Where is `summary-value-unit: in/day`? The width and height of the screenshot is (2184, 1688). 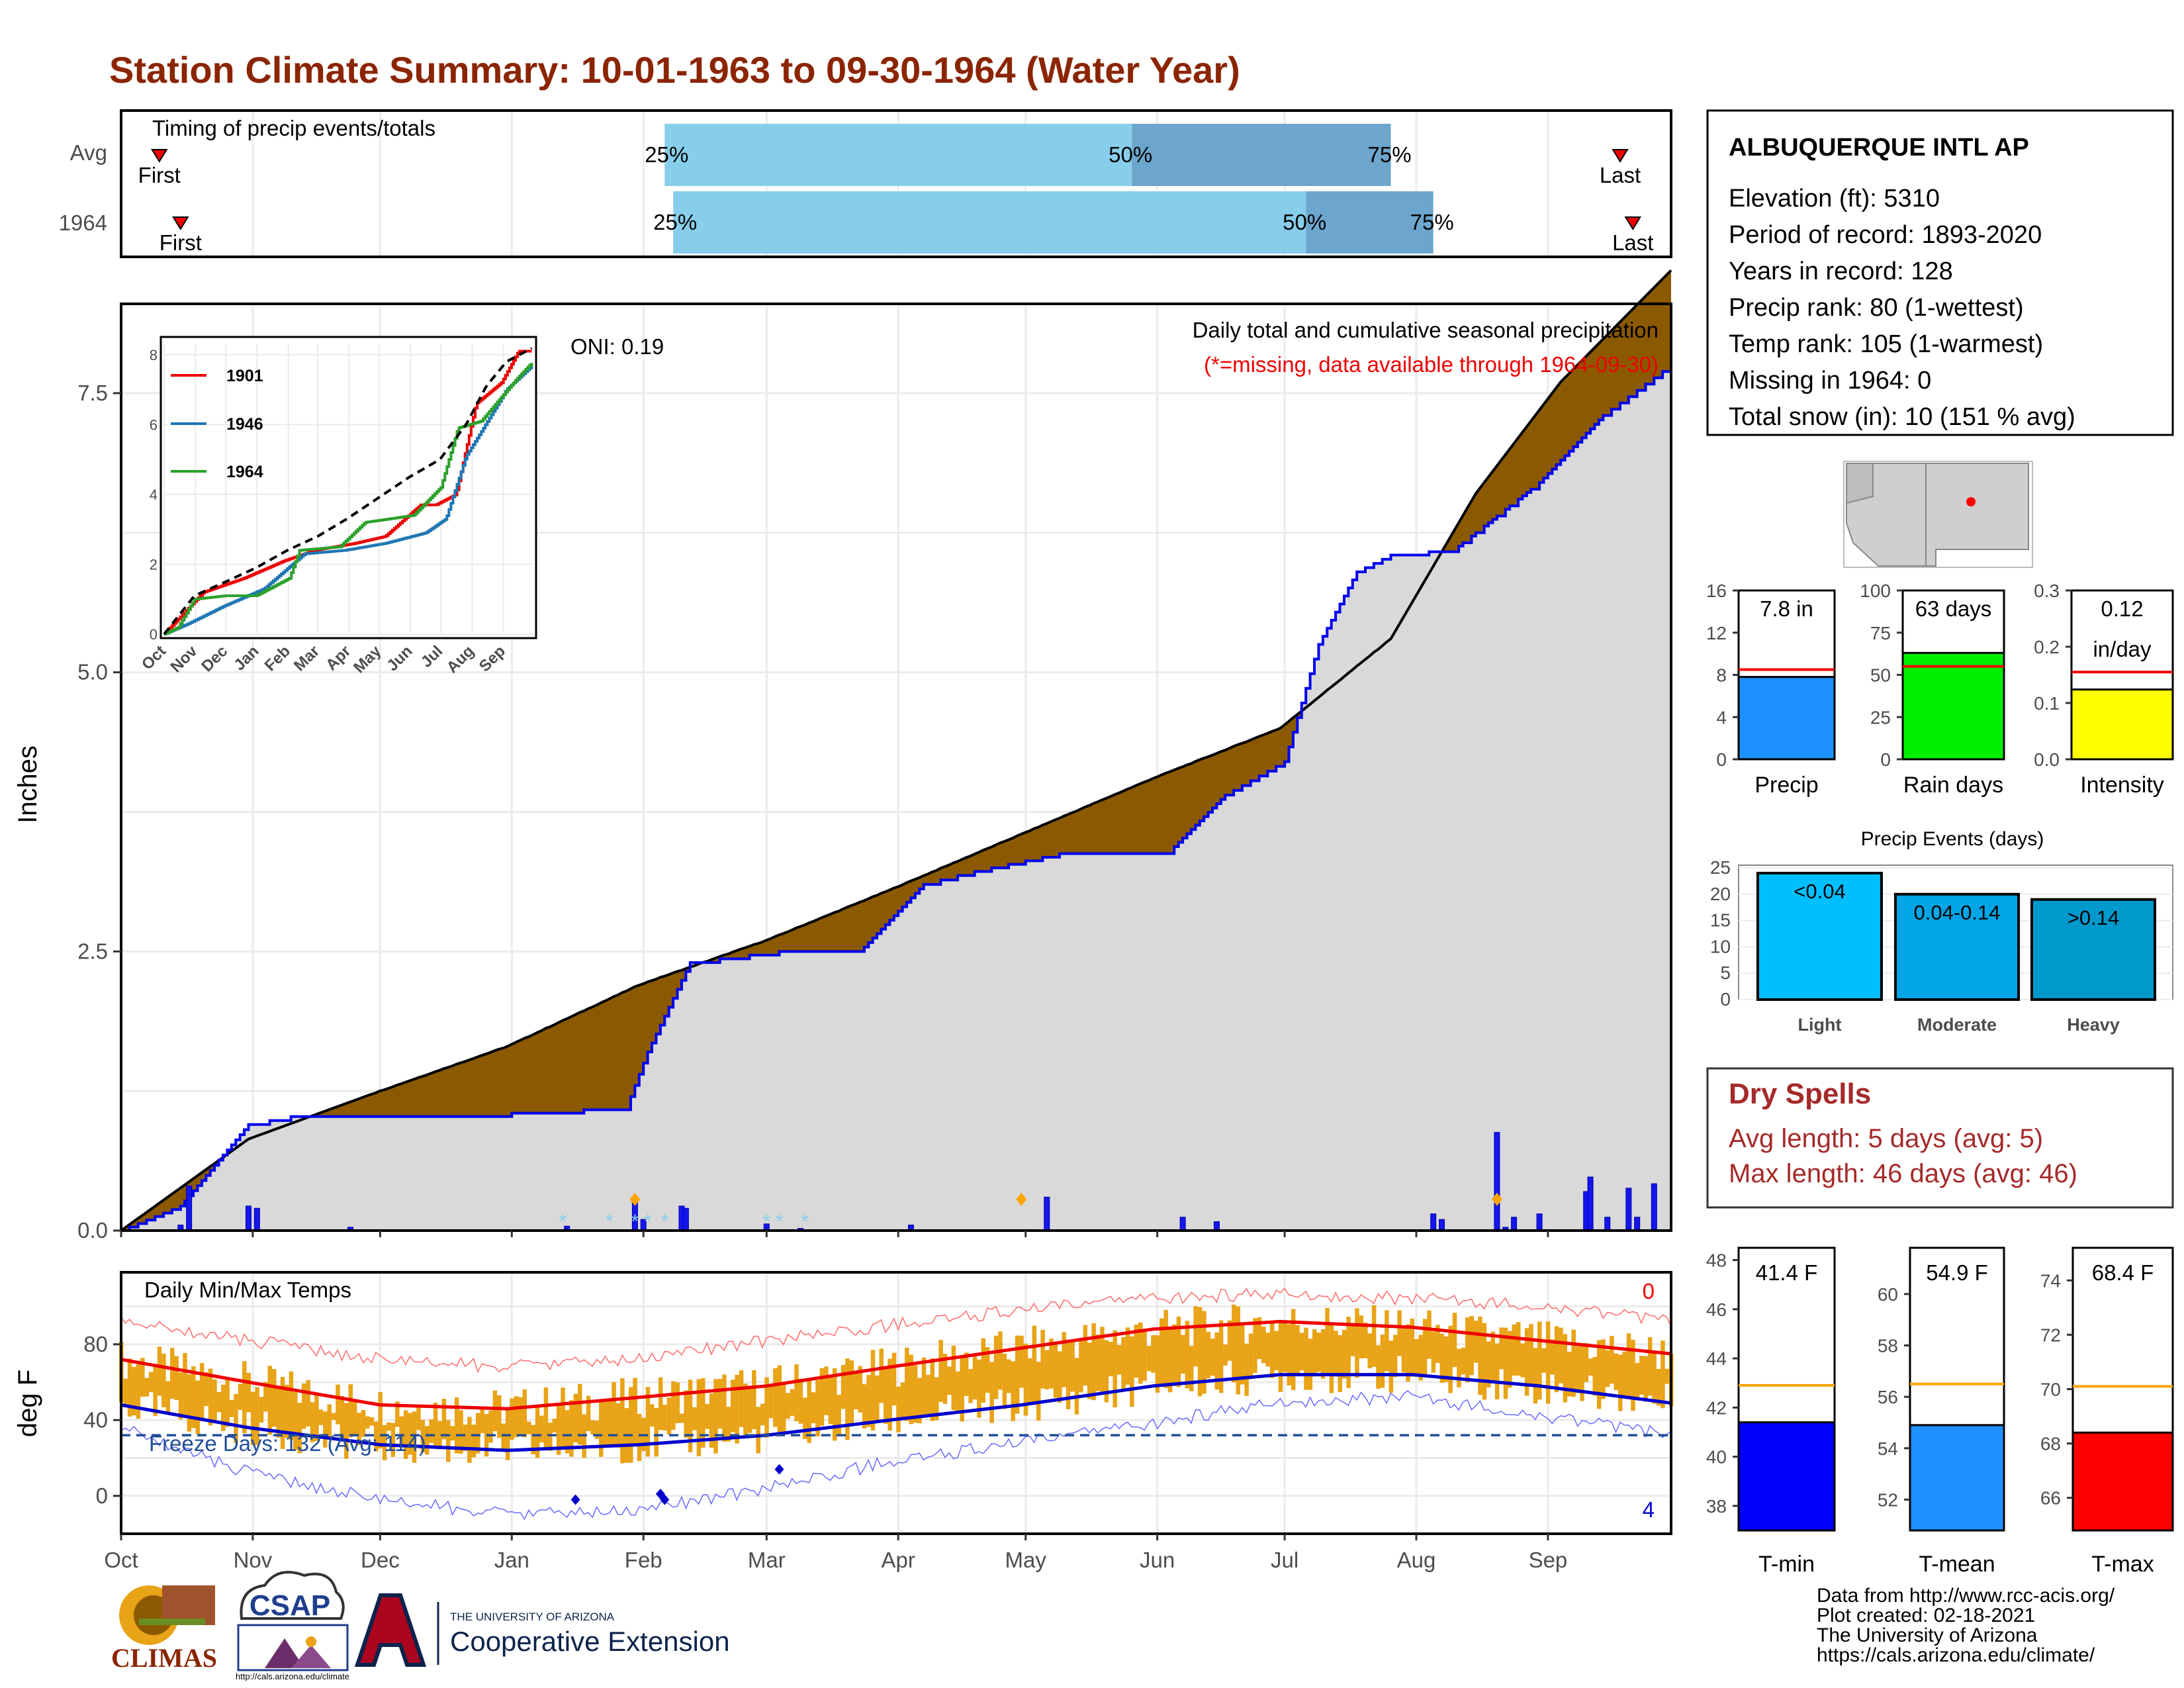
summary-value-unit: in/day is located at coordinates (2122, 649).